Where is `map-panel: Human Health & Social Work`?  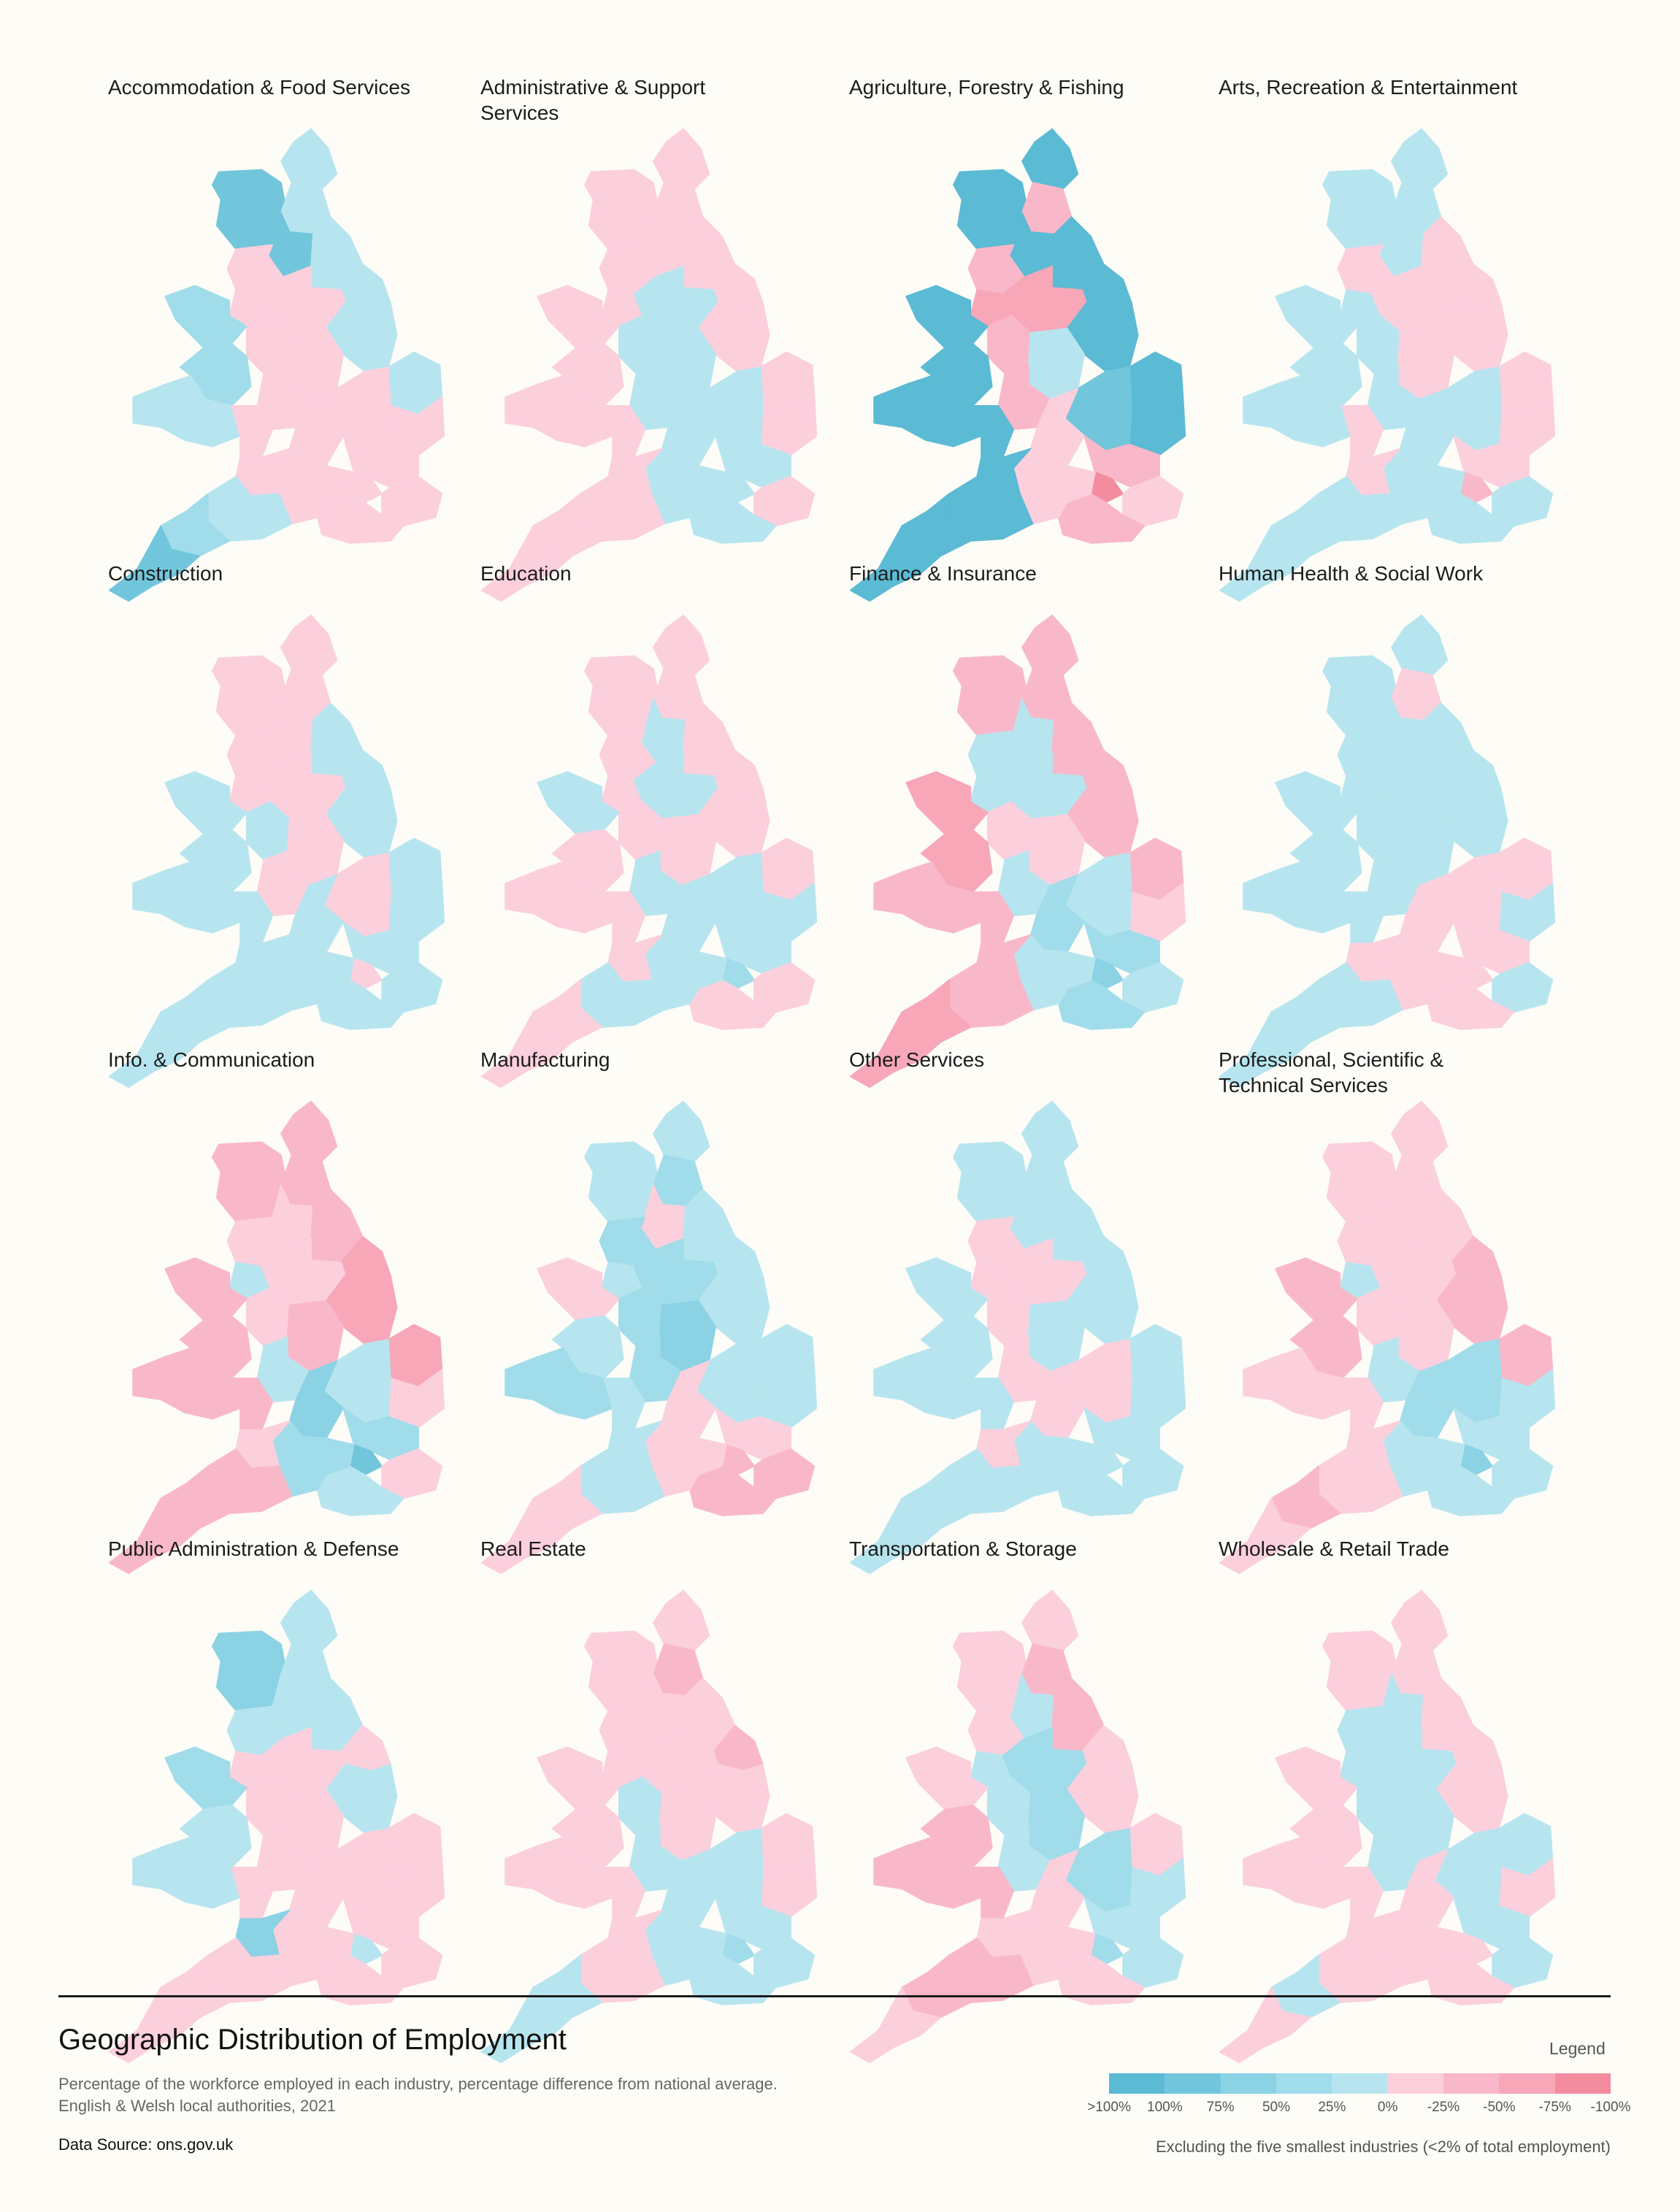
map-panel: Human Health & Social Work is located at coordinates (1405, 824).